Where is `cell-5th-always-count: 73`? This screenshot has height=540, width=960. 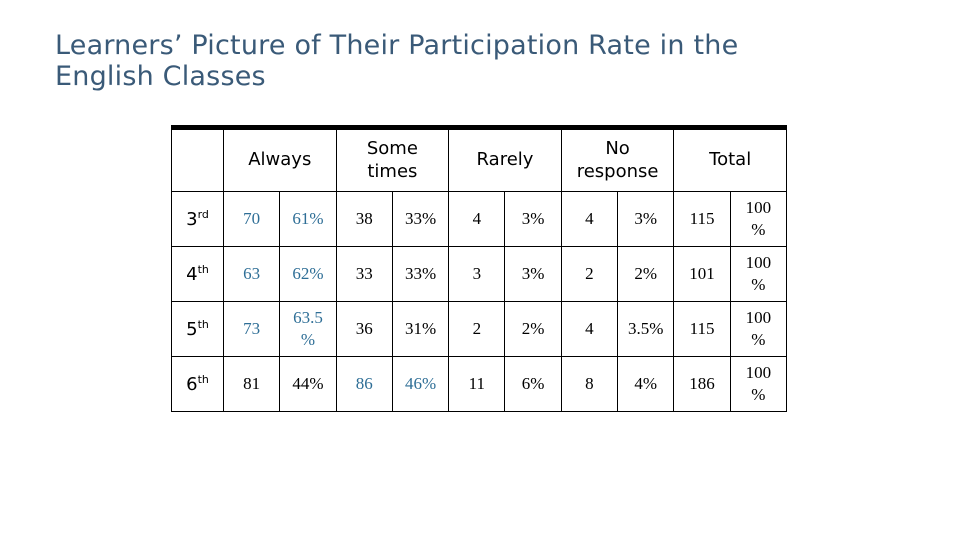 cell-5th-always-count: 73 is located at coordinates (251, 329).